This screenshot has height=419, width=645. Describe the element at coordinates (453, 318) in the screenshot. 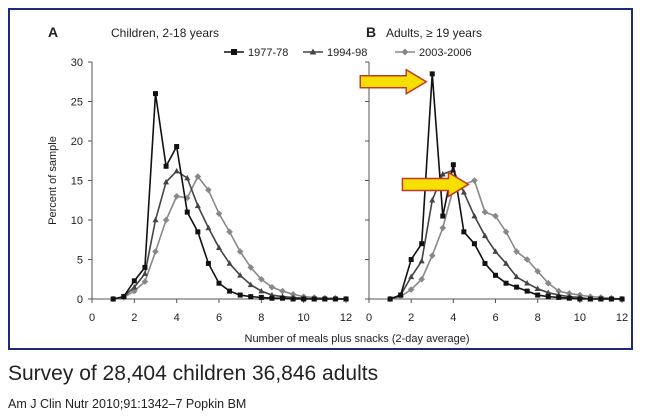

I see `x-tick-label: 4` at that location.